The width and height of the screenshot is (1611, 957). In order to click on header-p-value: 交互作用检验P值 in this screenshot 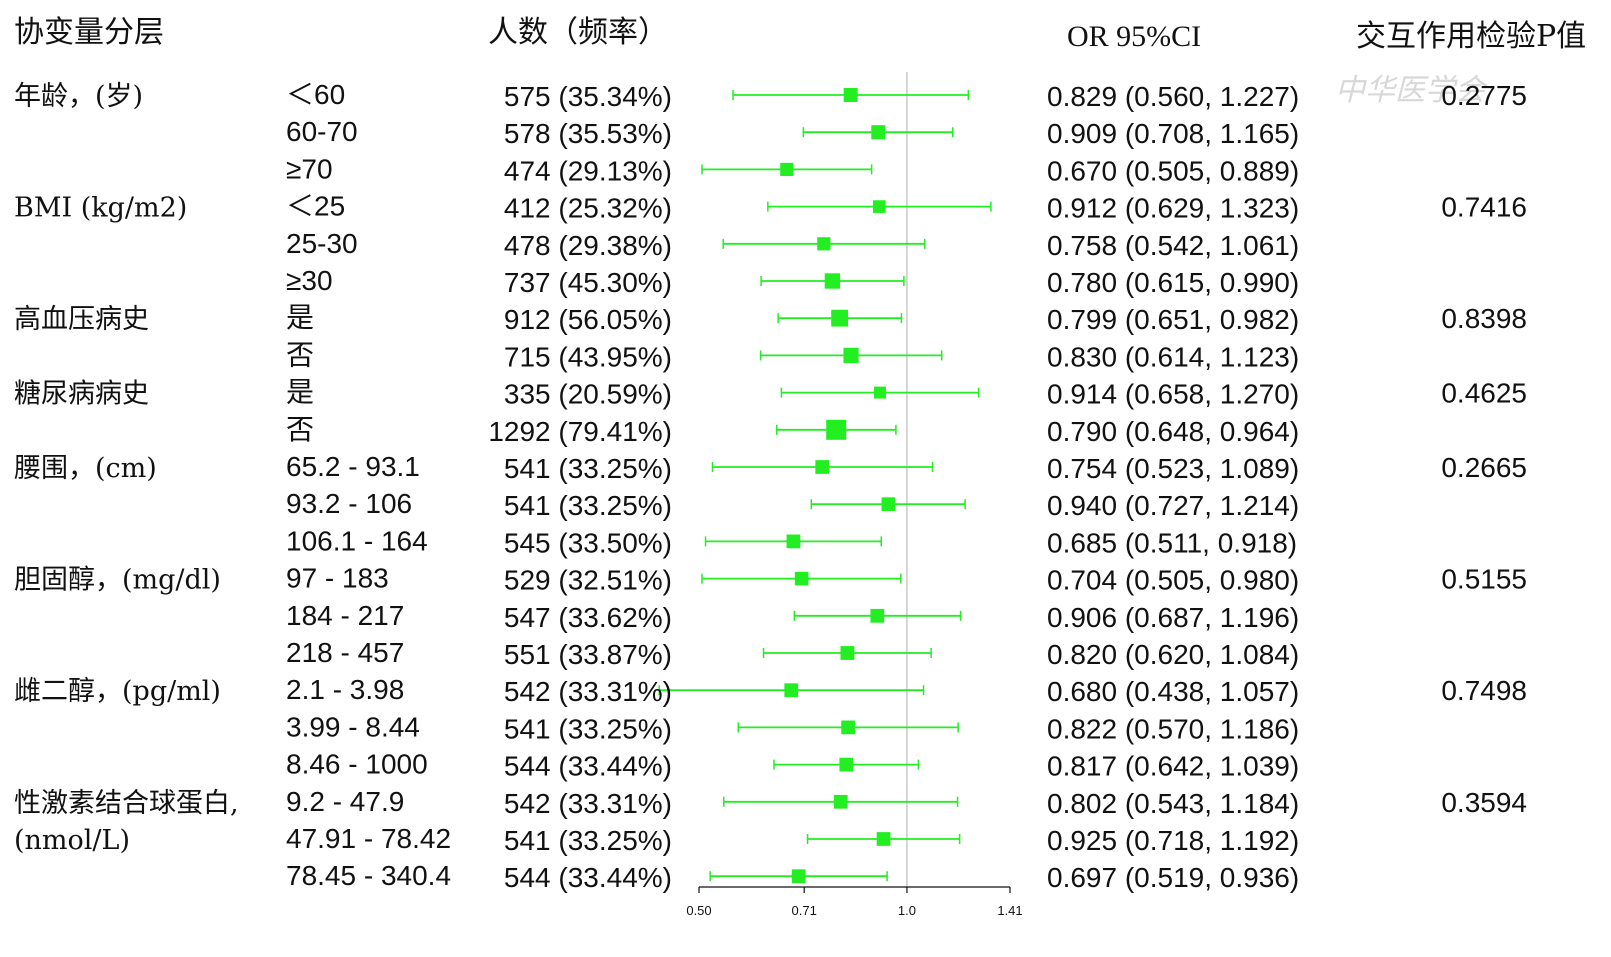, I will do `click(1471, 36)`.